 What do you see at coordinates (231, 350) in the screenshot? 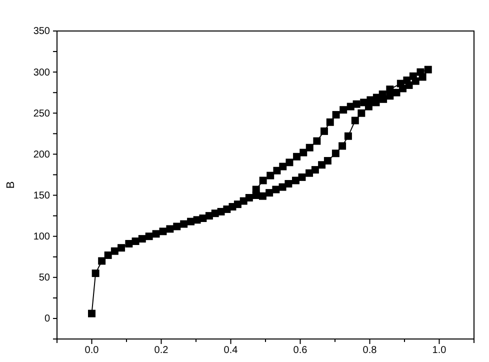
I see `x-tick-label: 0.4` at bounding box center [231, 350].